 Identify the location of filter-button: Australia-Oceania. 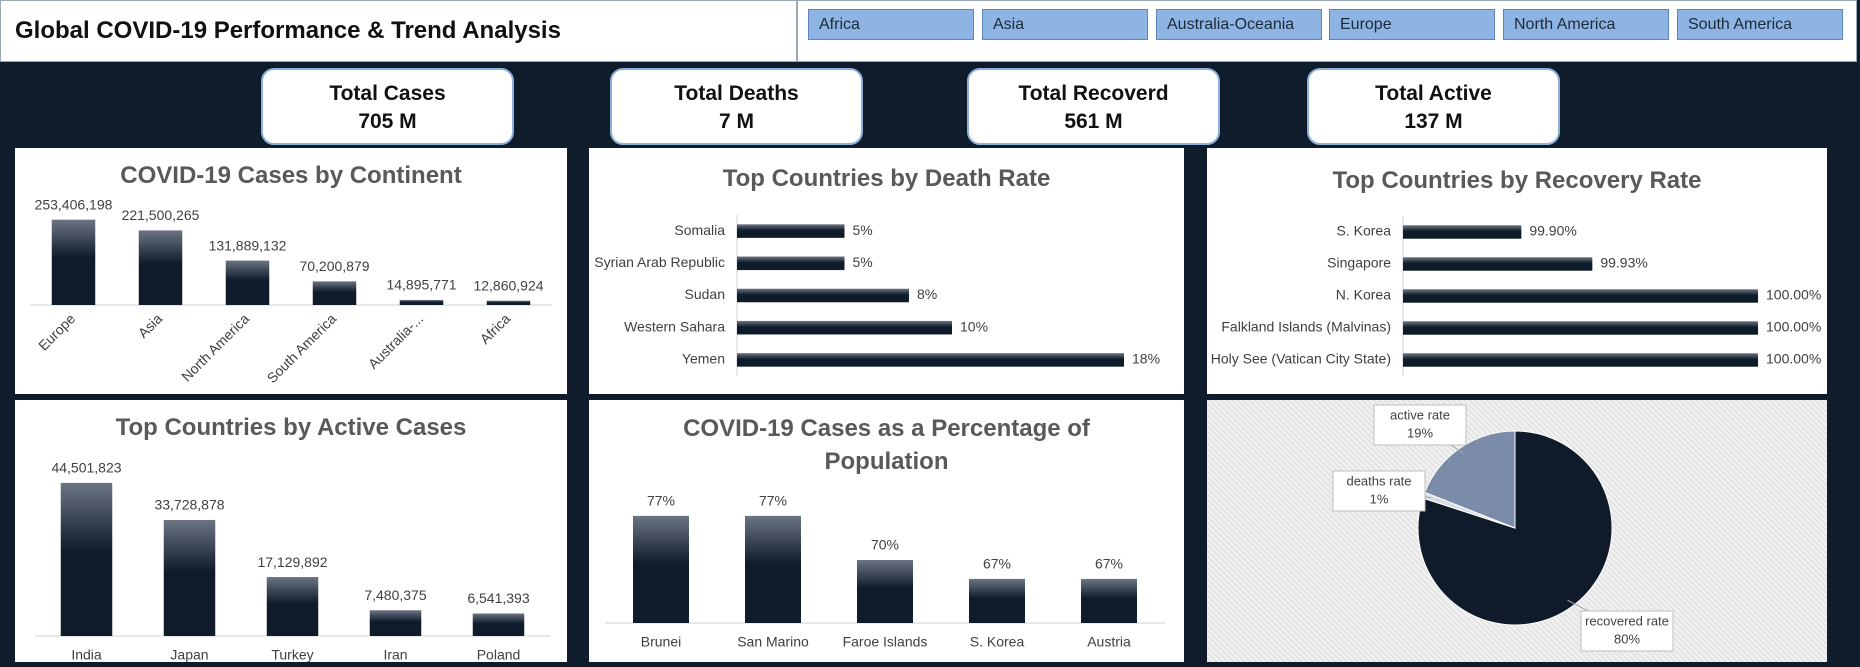
(1239, 24).